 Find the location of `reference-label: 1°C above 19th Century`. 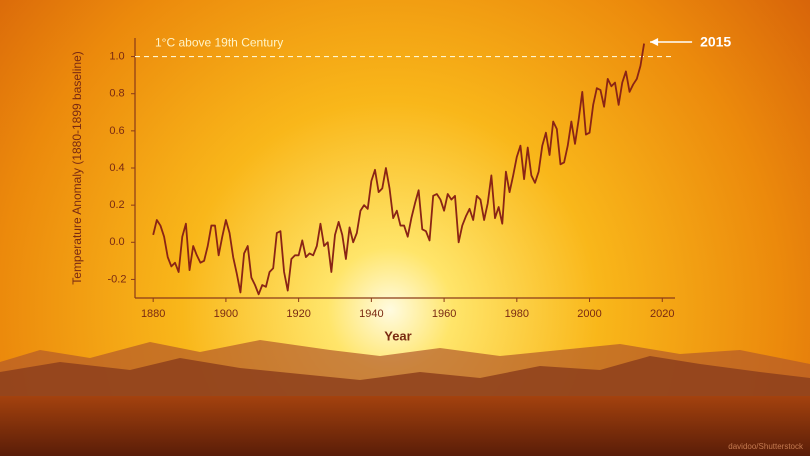

reference-label: 1°C above 19th Century is located at coordinates (219, 43).